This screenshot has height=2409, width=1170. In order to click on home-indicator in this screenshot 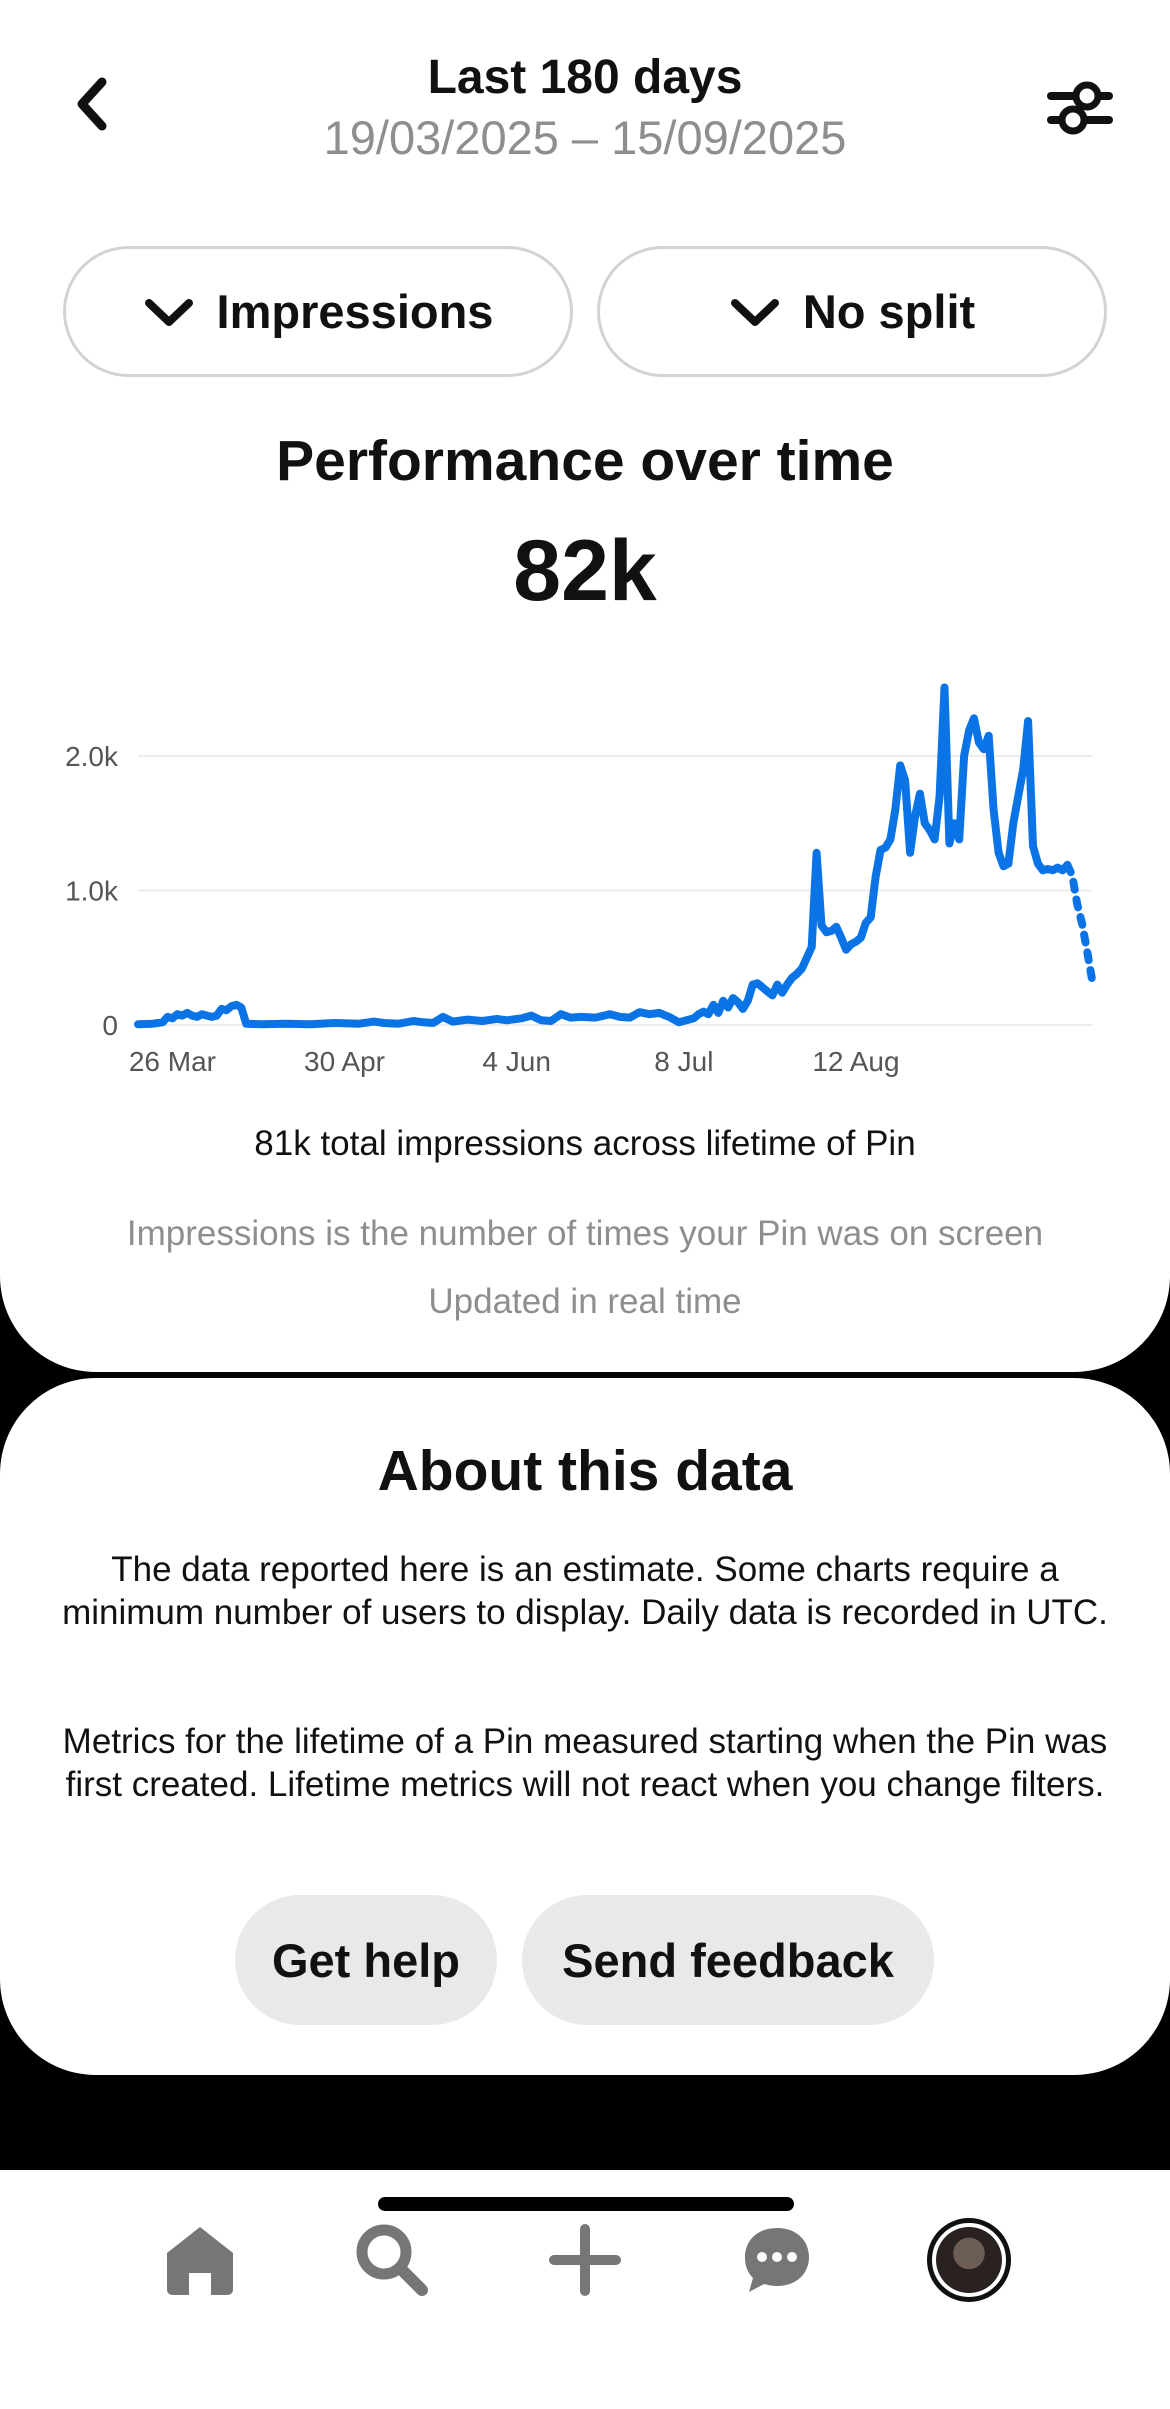, I will do `click(586, 2204)`.